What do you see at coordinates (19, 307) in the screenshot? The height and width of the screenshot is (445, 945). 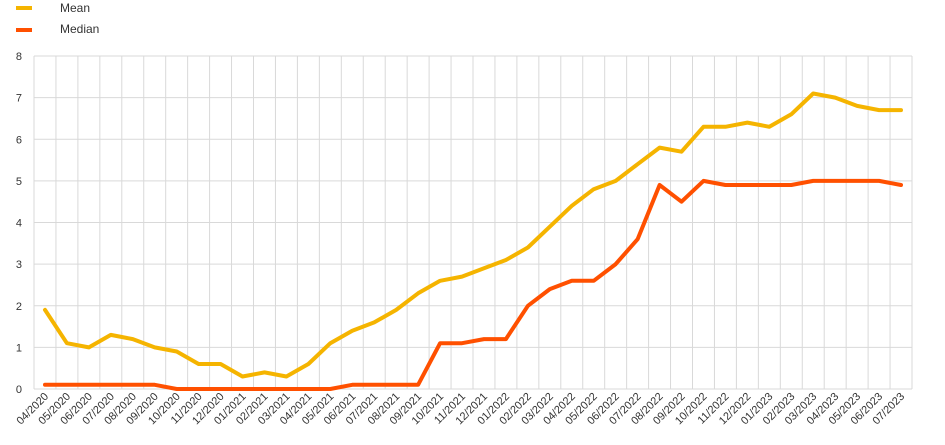 I see `y-tick-label: 2` at bounding box center [19, 307].